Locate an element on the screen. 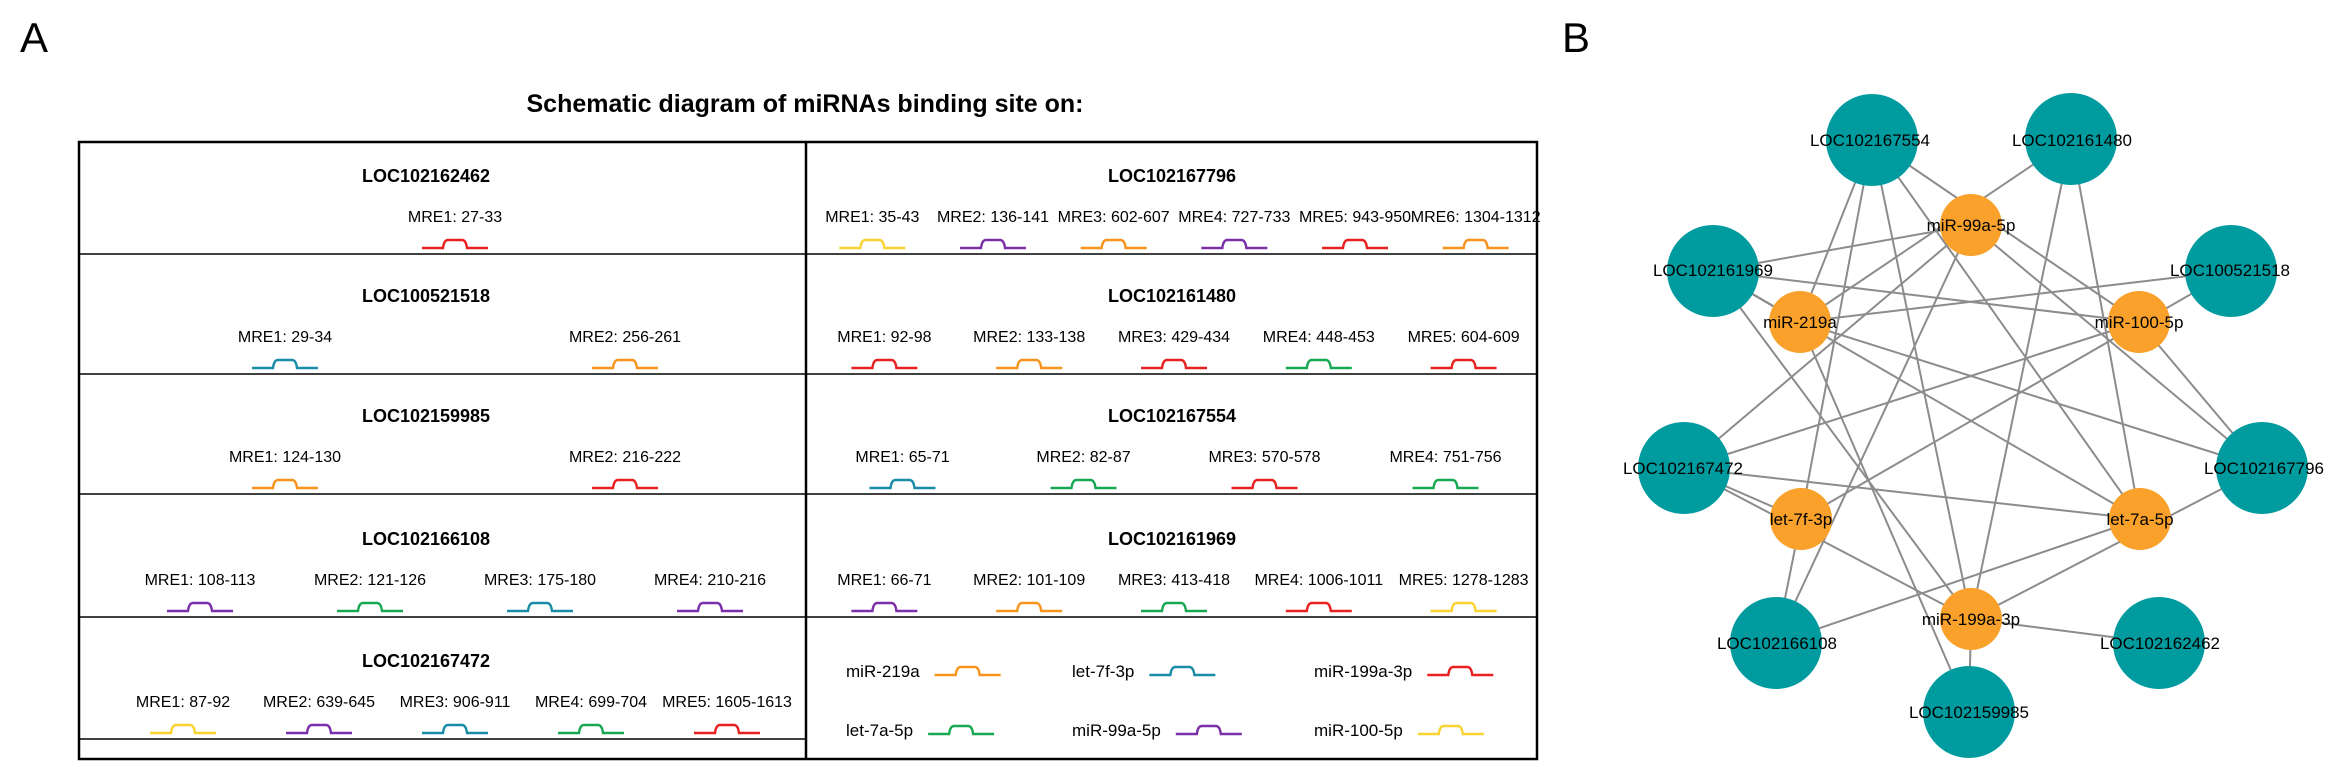  mre-label: MRE5: 604-609 is located at coordinates (1464, 337).